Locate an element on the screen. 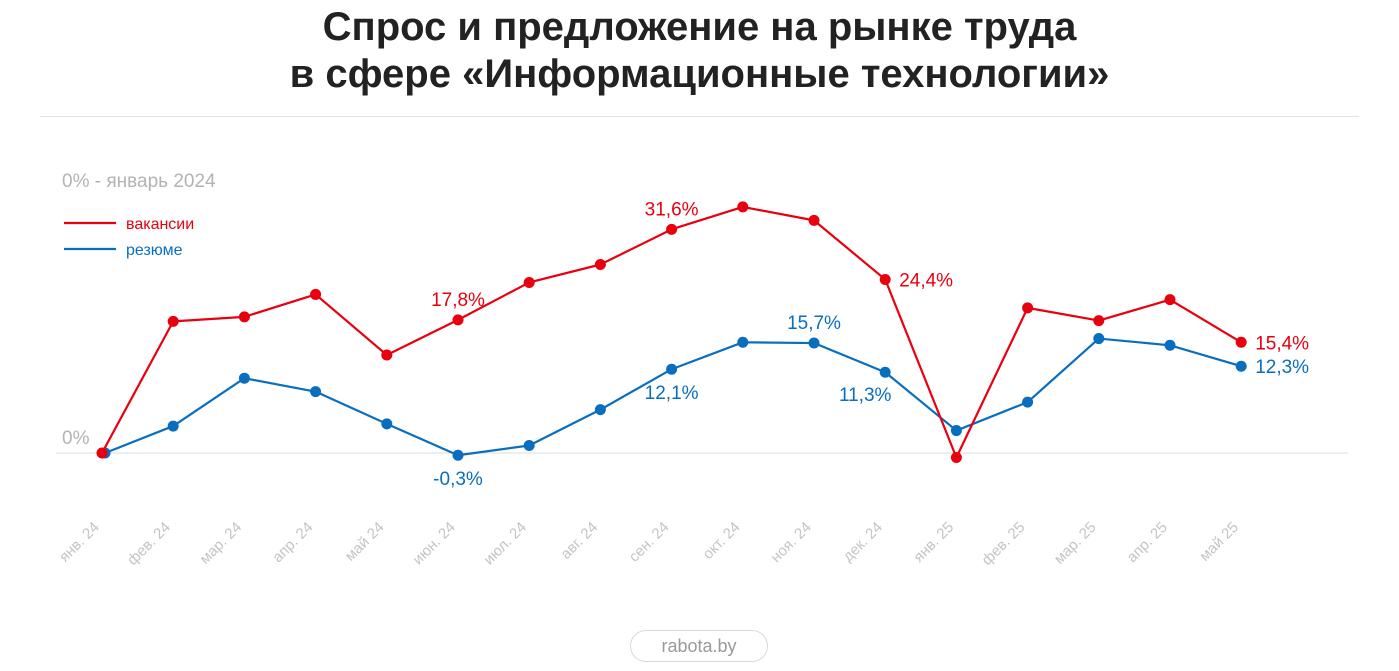 The image size is (1399, 671). x-tick-label: мар. 25 is located at coordinates (1075, 543).